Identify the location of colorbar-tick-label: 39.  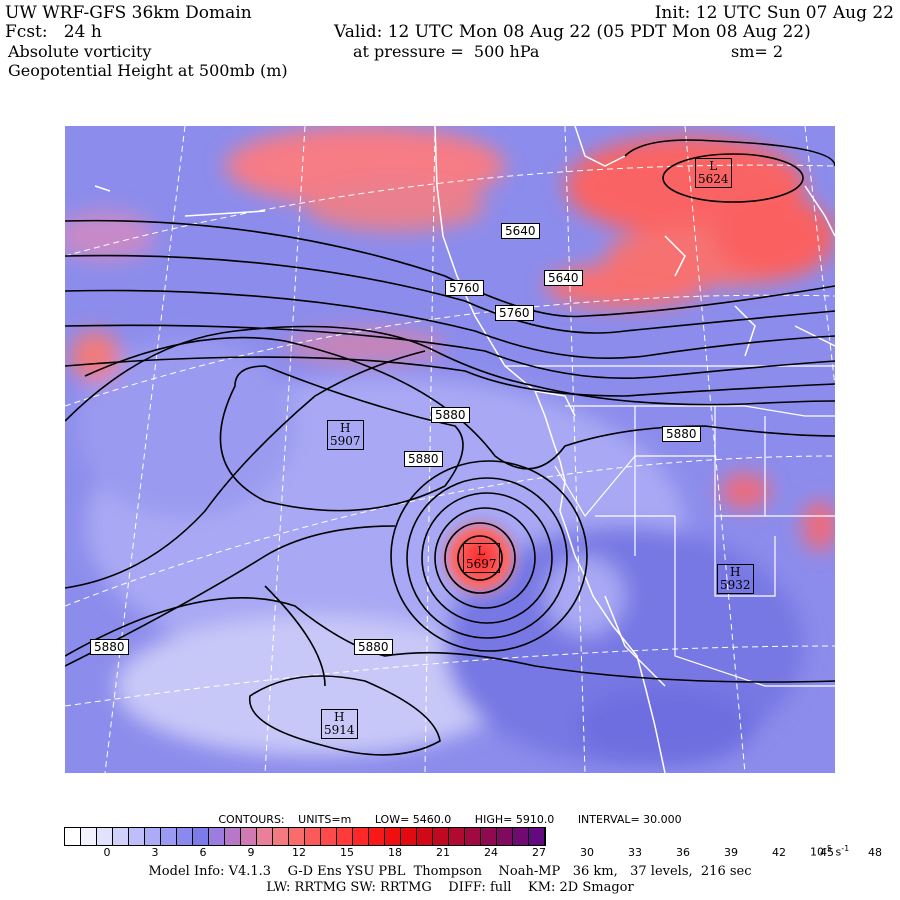
(731, 852).